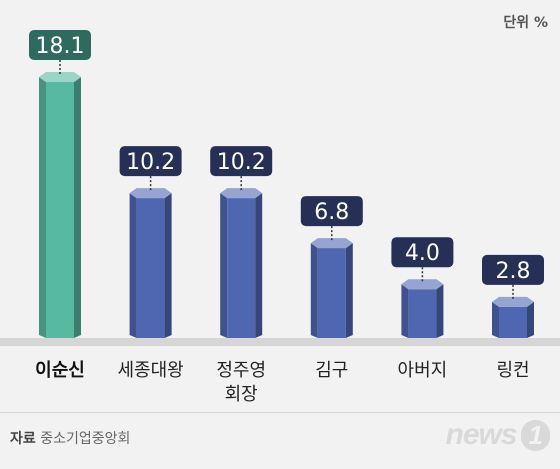 The image size is (560, 469). I want to click on value-label: 6.8, so click(331, 212).